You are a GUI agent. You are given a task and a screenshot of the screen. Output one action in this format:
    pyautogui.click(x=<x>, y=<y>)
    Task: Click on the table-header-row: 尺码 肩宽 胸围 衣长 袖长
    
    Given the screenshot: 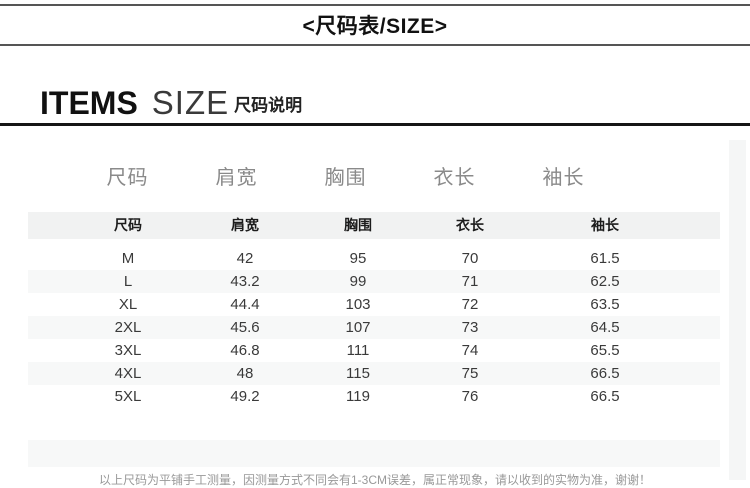 What is the action you would take?
    pyautogui.click(x=374, y=225)
    